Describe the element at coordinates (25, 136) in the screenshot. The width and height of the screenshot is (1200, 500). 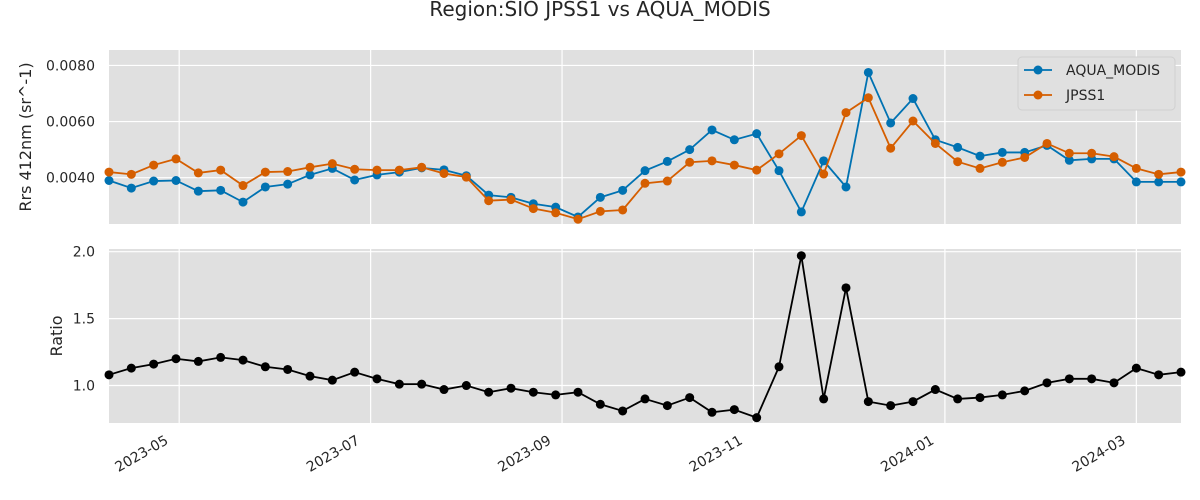
I see `top-y-axis-label: Rrs 412nm (sr^-1)` at that location.